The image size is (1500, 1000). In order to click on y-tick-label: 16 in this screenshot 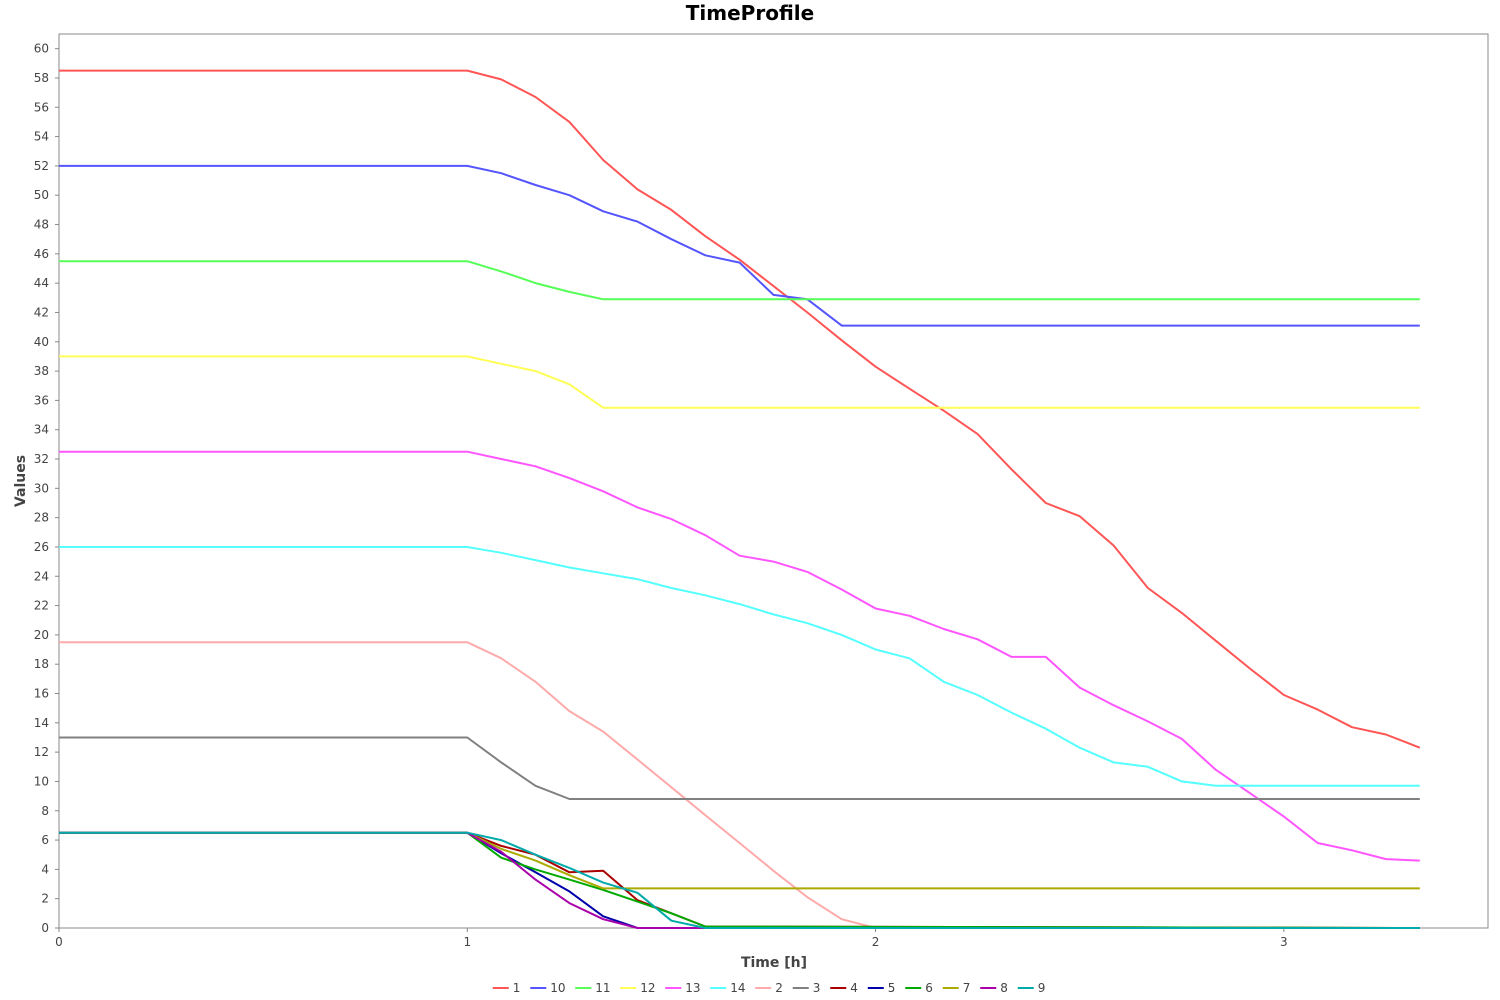, I will do `click(41, 694)`.